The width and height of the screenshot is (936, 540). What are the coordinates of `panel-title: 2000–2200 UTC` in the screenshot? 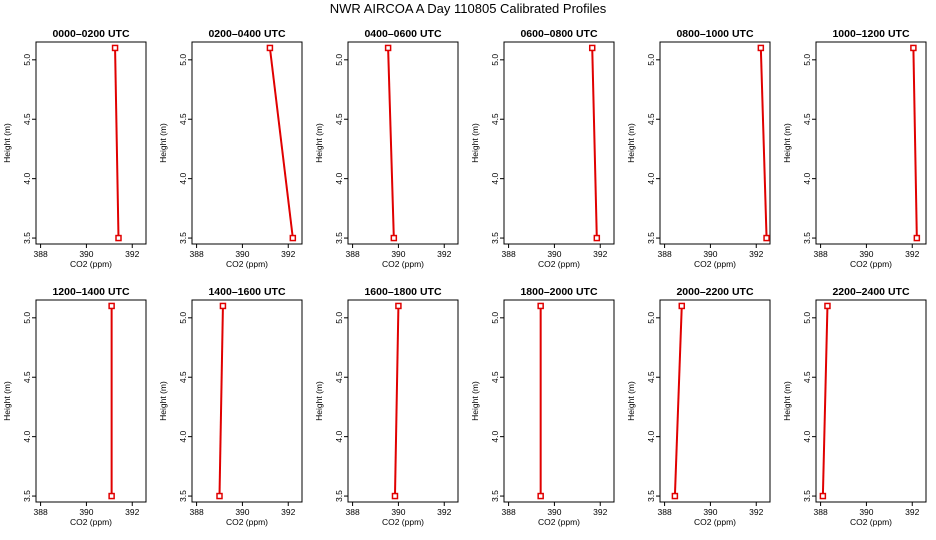 It's located at (714, 292).